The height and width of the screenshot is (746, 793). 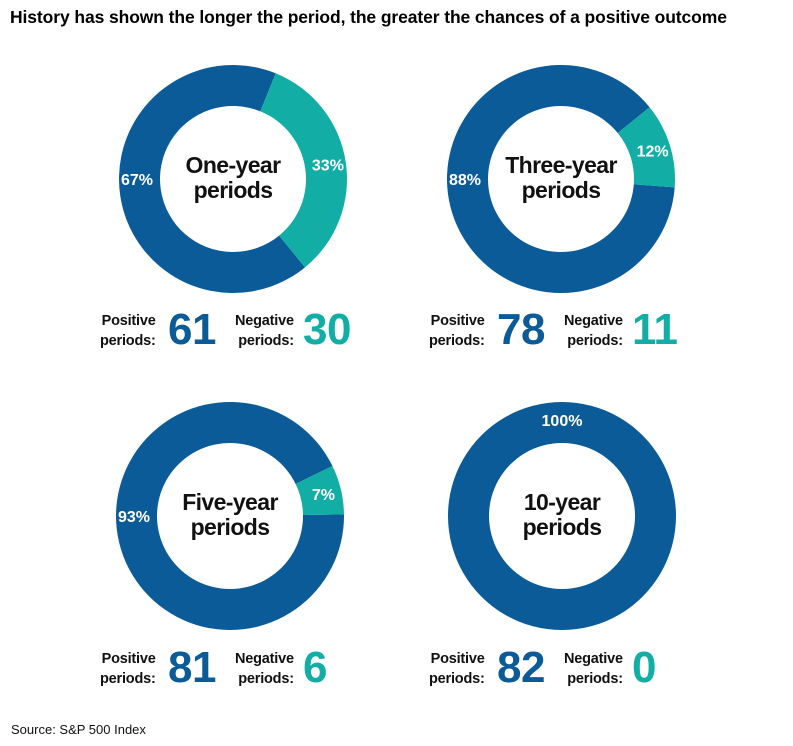 I want to click on donut-chart: 100%, so click(x=561, y=516).